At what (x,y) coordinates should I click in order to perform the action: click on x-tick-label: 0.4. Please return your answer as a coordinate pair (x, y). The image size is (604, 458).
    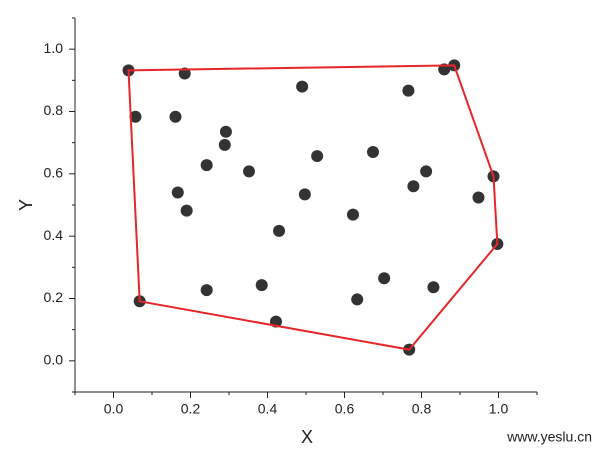
    Looking at the image, I should click on (268, 409).